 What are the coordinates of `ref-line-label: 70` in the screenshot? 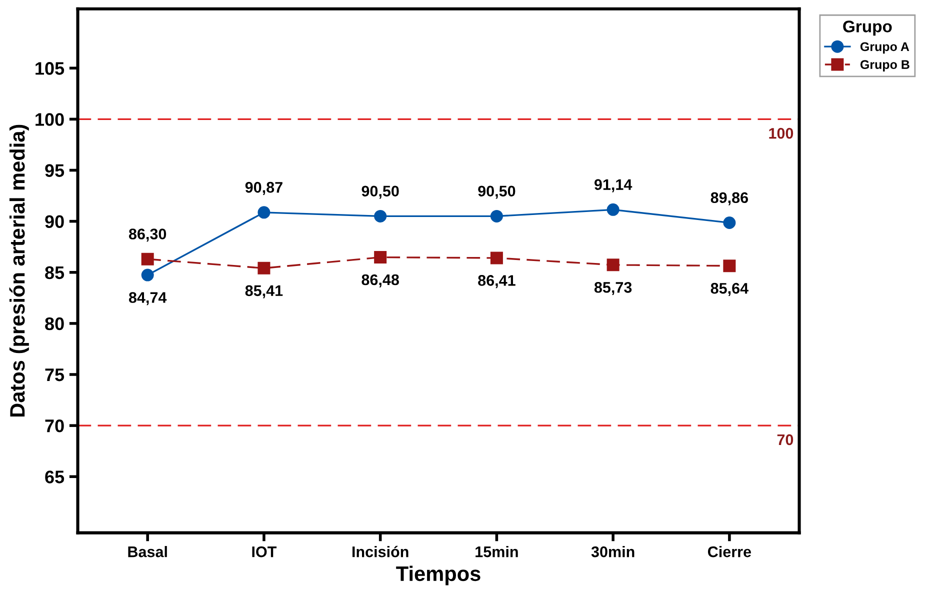 It's located at (785, 440).